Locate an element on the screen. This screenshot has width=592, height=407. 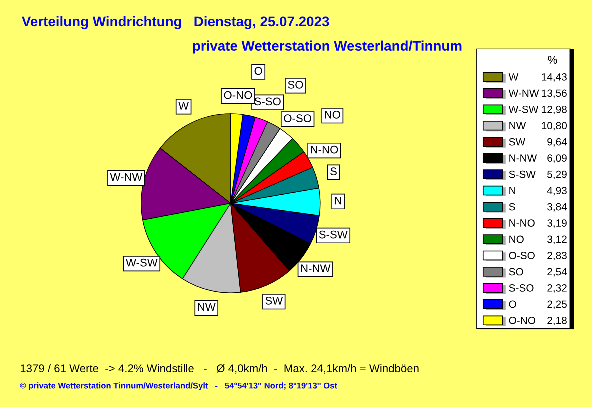
slice-label: S is located at coordinates (333, 172).